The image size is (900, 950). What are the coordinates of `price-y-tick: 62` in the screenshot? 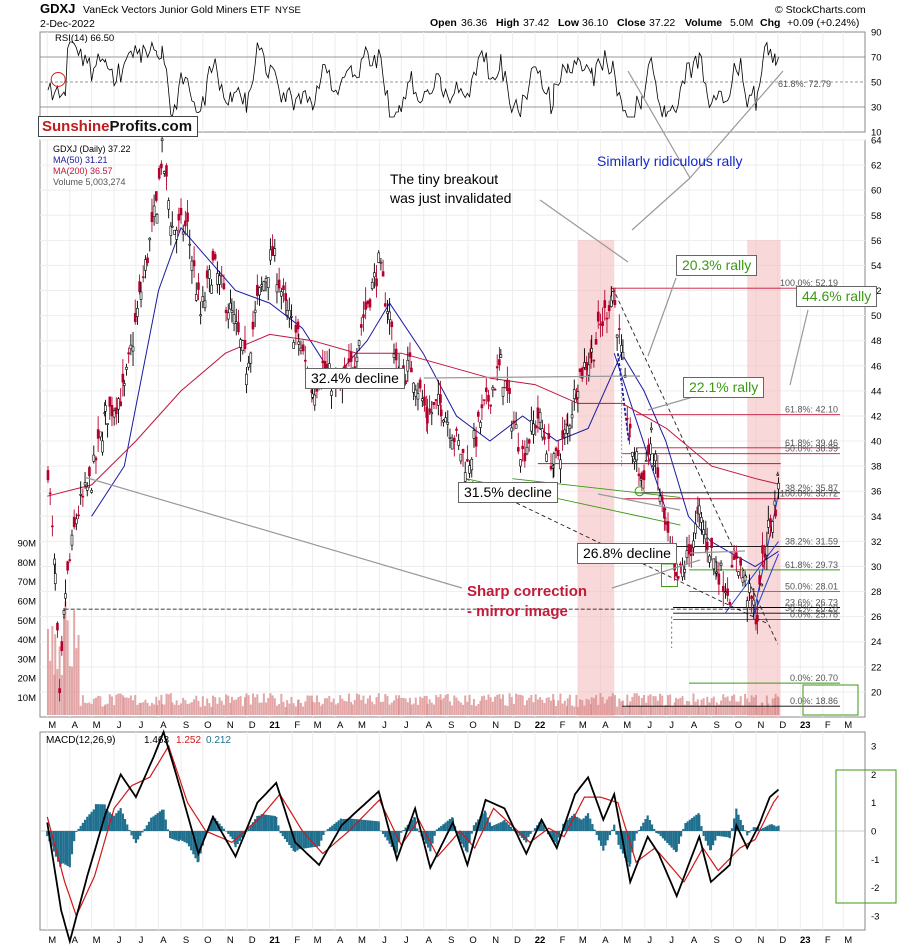 It's located at (876, 166).